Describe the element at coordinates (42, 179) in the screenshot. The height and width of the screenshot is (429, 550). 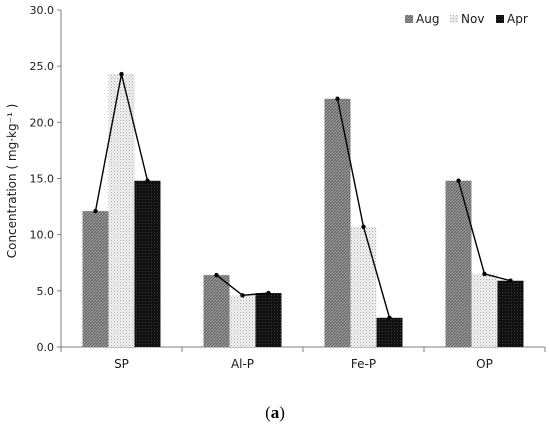
I see `y-tick-label: 15.0` at that location.